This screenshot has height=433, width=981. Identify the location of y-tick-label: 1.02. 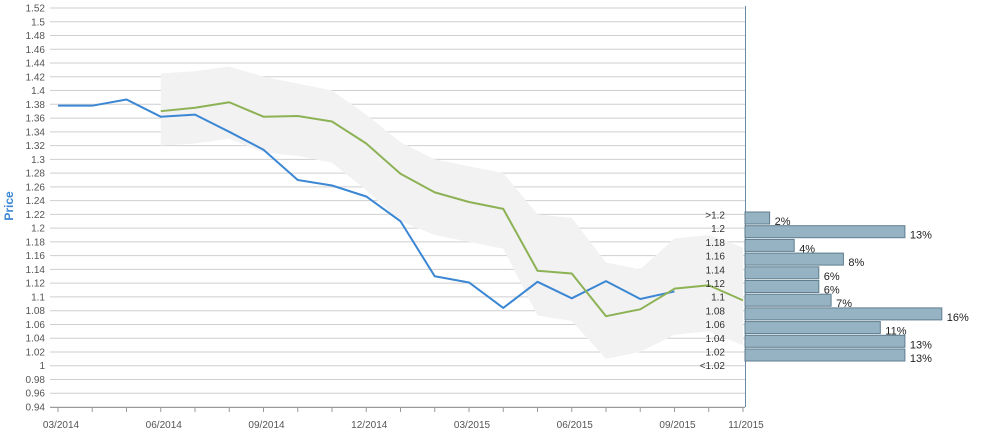
(36, 352).